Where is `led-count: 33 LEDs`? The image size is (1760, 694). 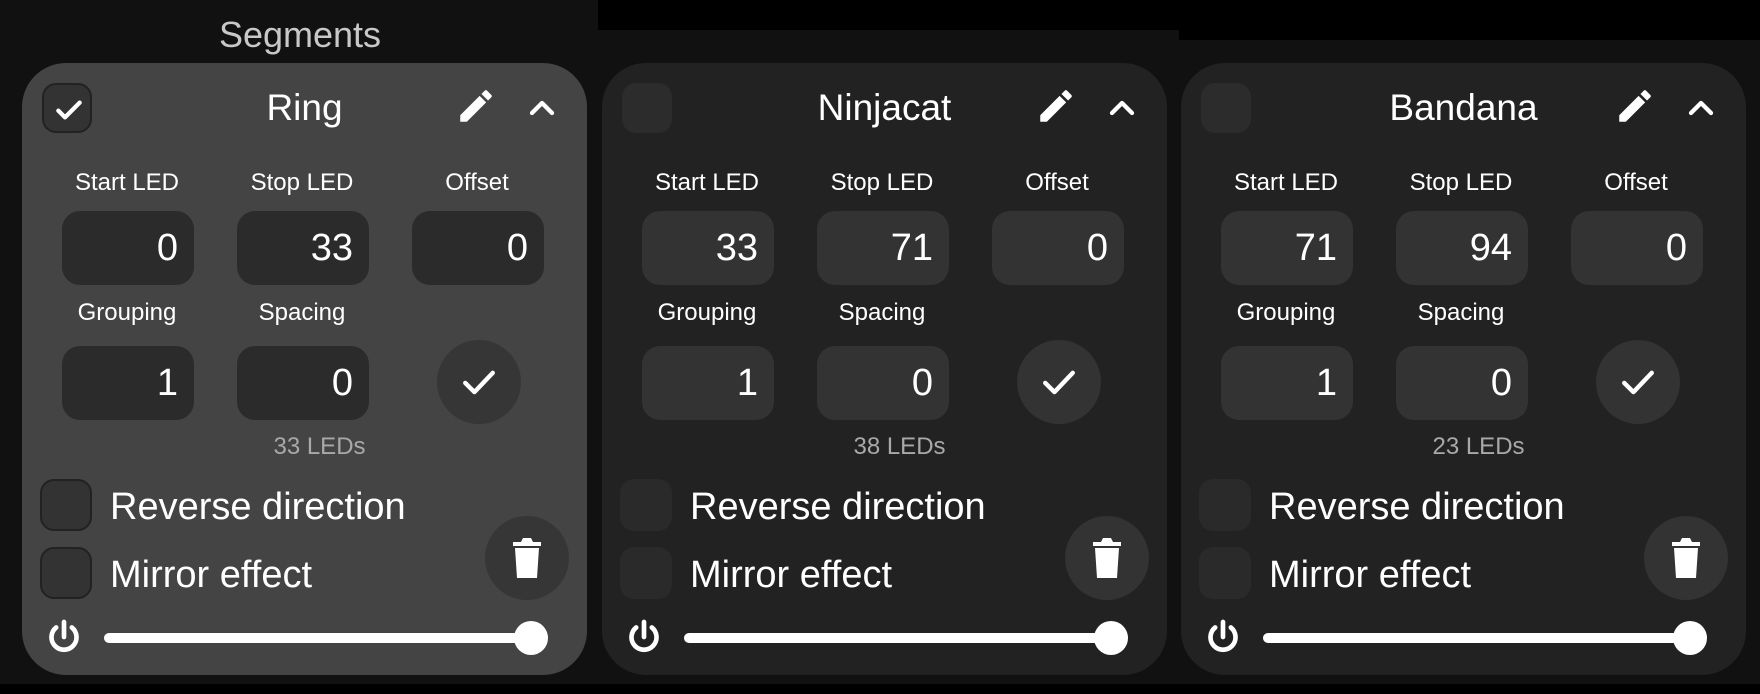
led-count: 33 LEDs is located at coordinates (319, 446).